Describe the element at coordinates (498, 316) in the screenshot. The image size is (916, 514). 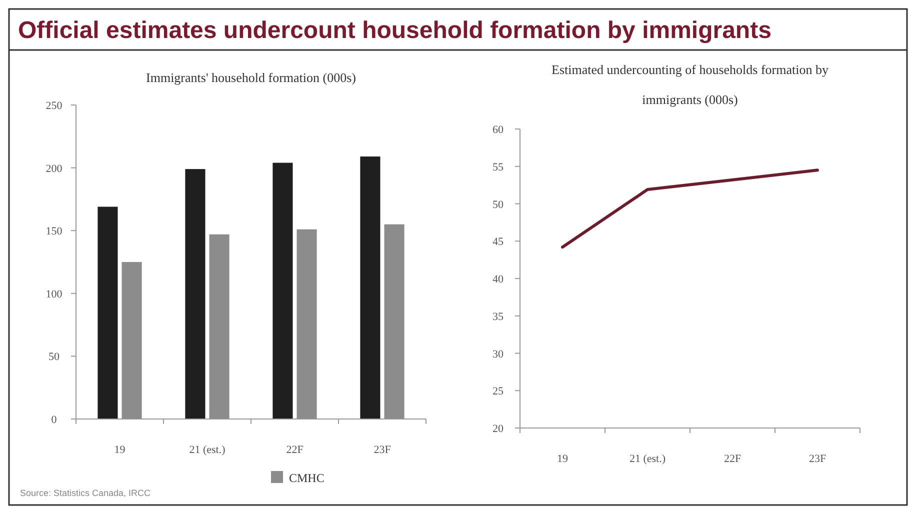
I see `y-tick-label: 35` at that location.